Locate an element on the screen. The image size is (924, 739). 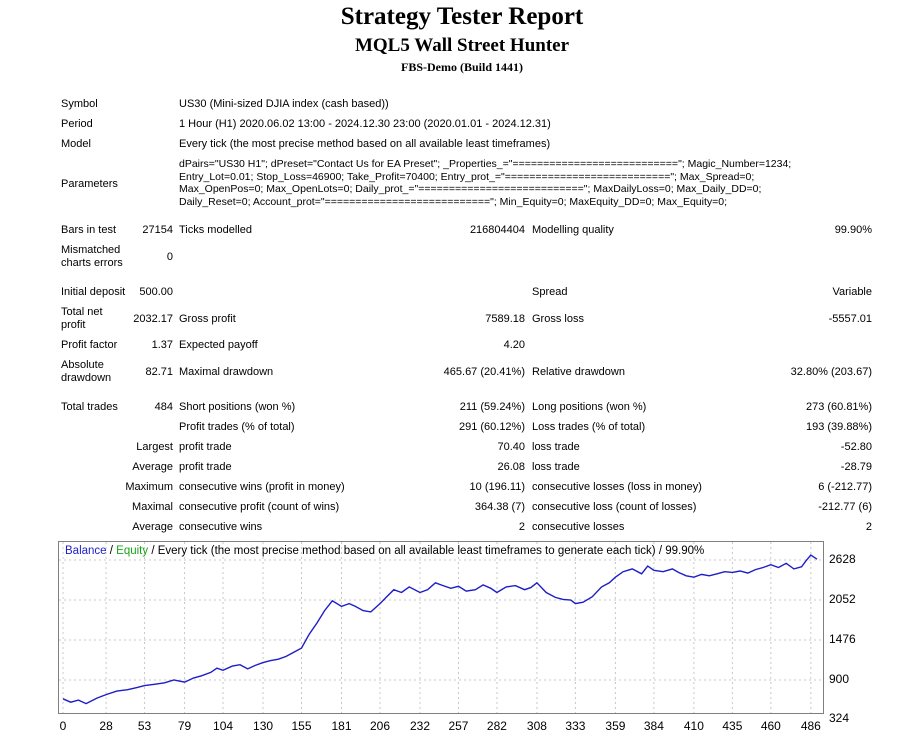
y-tick-label: 2052 is located at coordinates (842, 599).